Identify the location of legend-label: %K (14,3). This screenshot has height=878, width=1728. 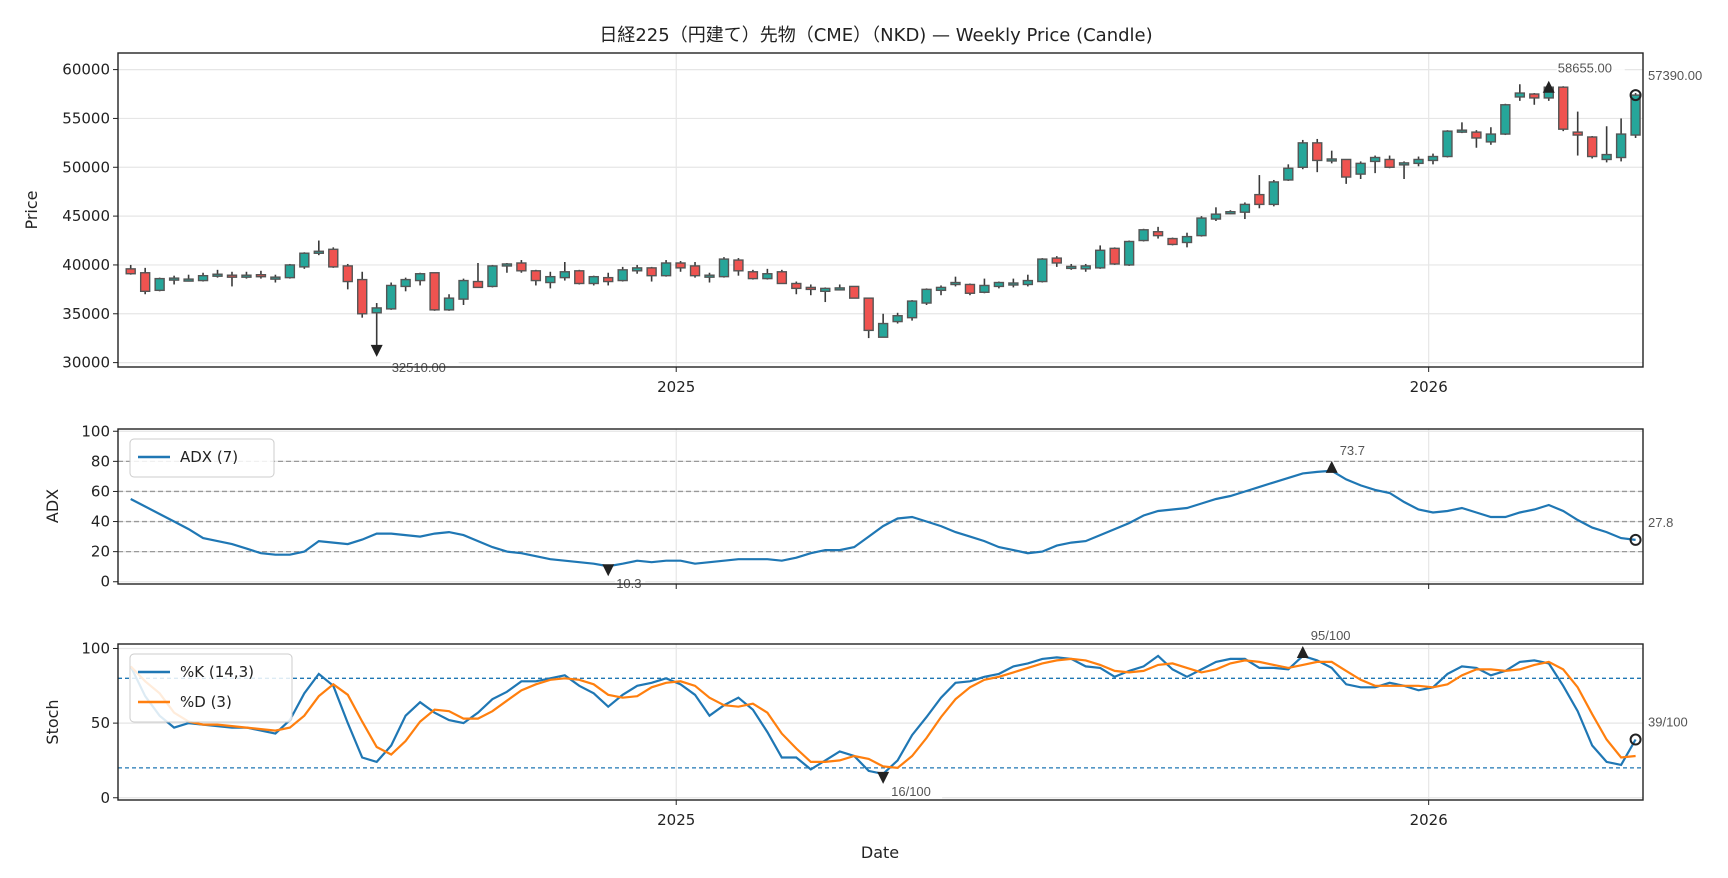
(217, 672).